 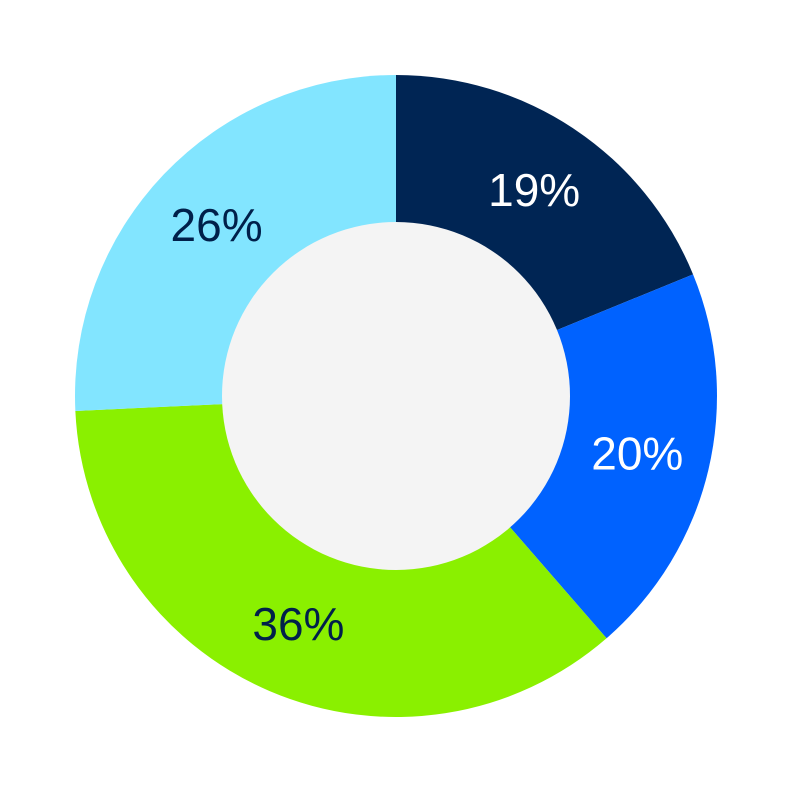 I want to click on slice-data-label: 19%, so click(x=534, y=190).